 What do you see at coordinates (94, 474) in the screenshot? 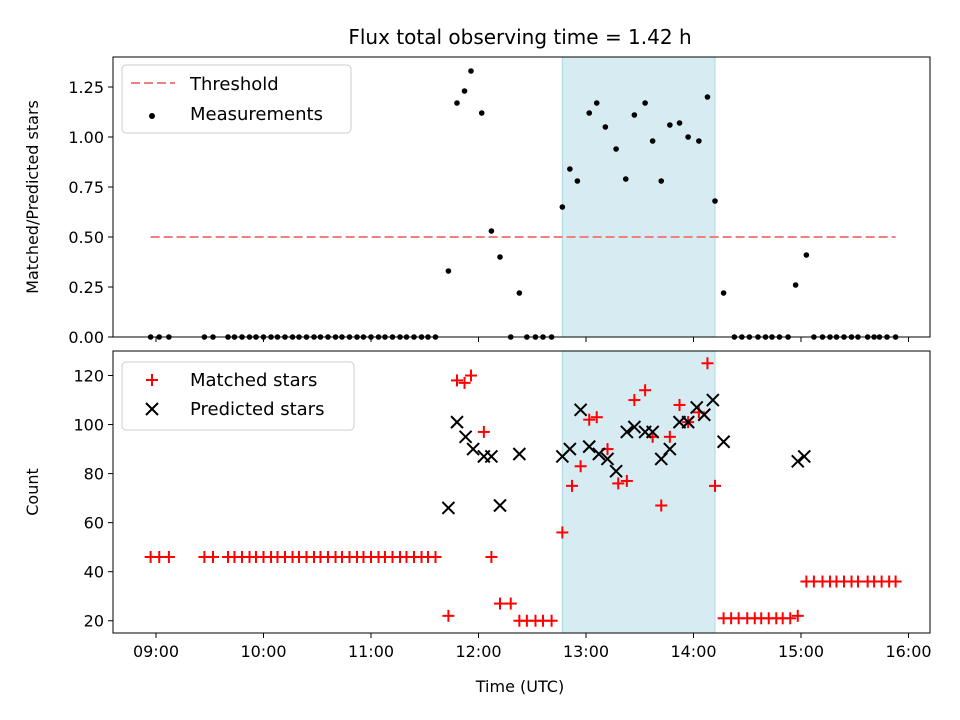
I see `y-tick-label: 80` at bounding box center [94, 474].